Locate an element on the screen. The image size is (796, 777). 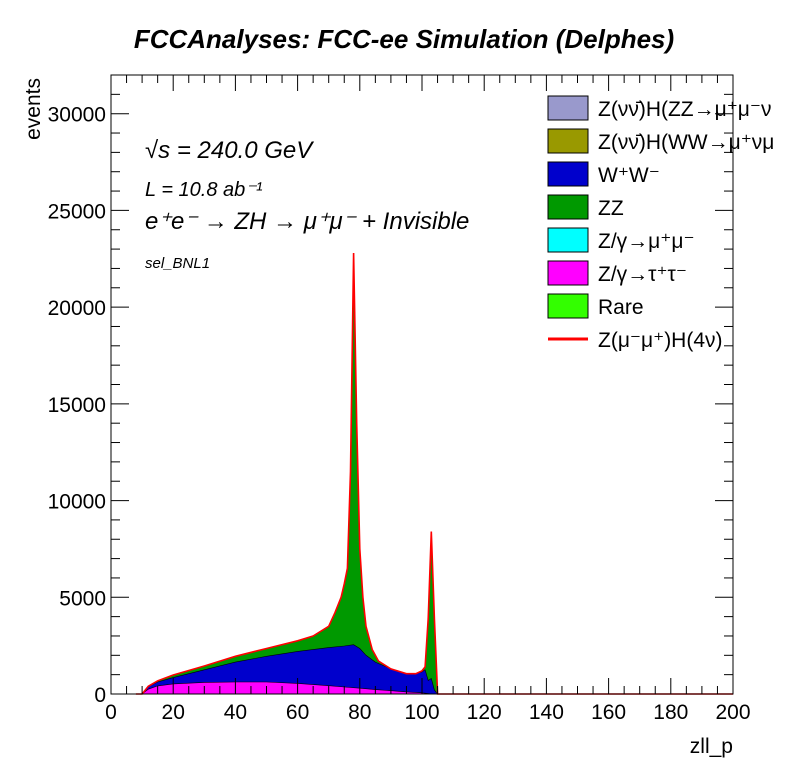
x-tick-label: 200 is located at coordinates (732, 712).